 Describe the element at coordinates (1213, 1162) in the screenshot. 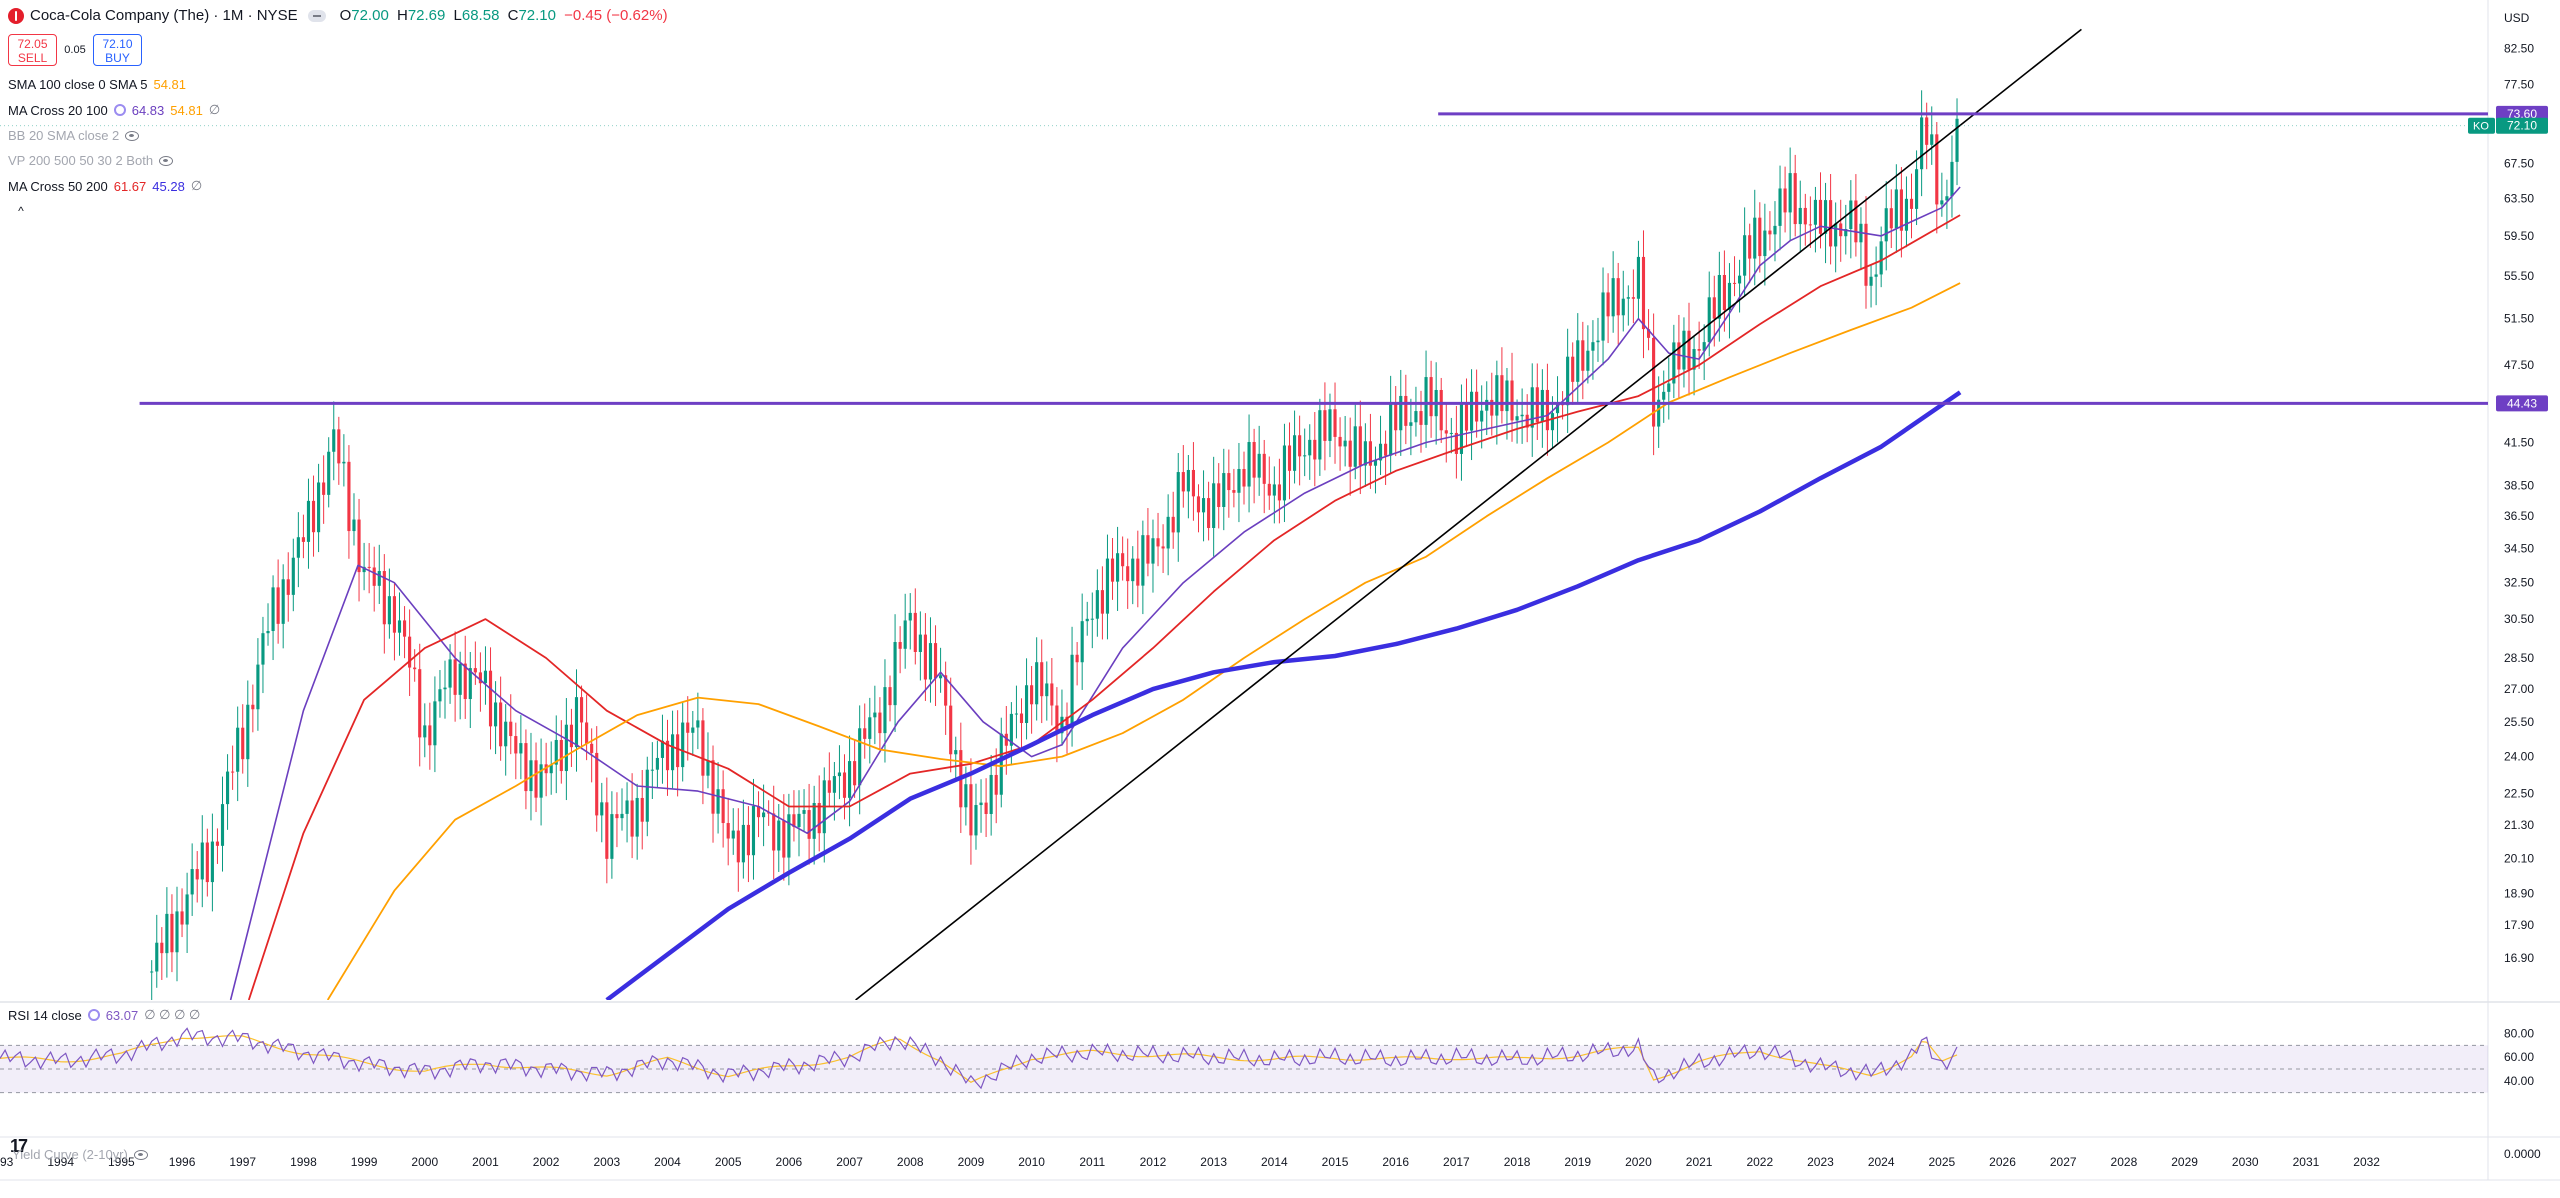

I see `time-tick-label: 2013` at that location.